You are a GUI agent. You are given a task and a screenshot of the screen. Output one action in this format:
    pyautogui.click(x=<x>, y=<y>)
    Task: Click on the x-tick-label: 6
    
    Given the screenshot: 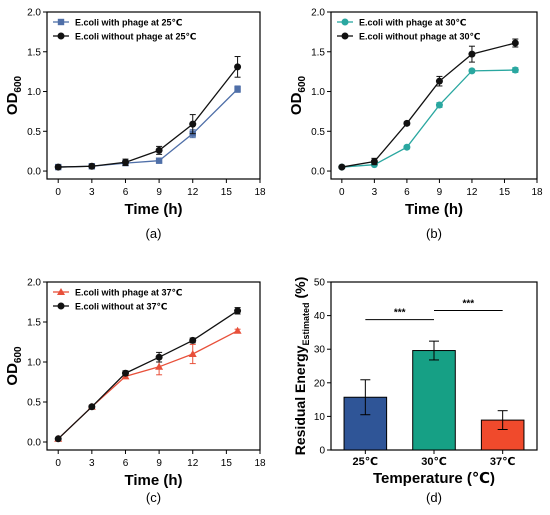 What is the action you would take?
    pyautogui.click(x=407, y=192)
    